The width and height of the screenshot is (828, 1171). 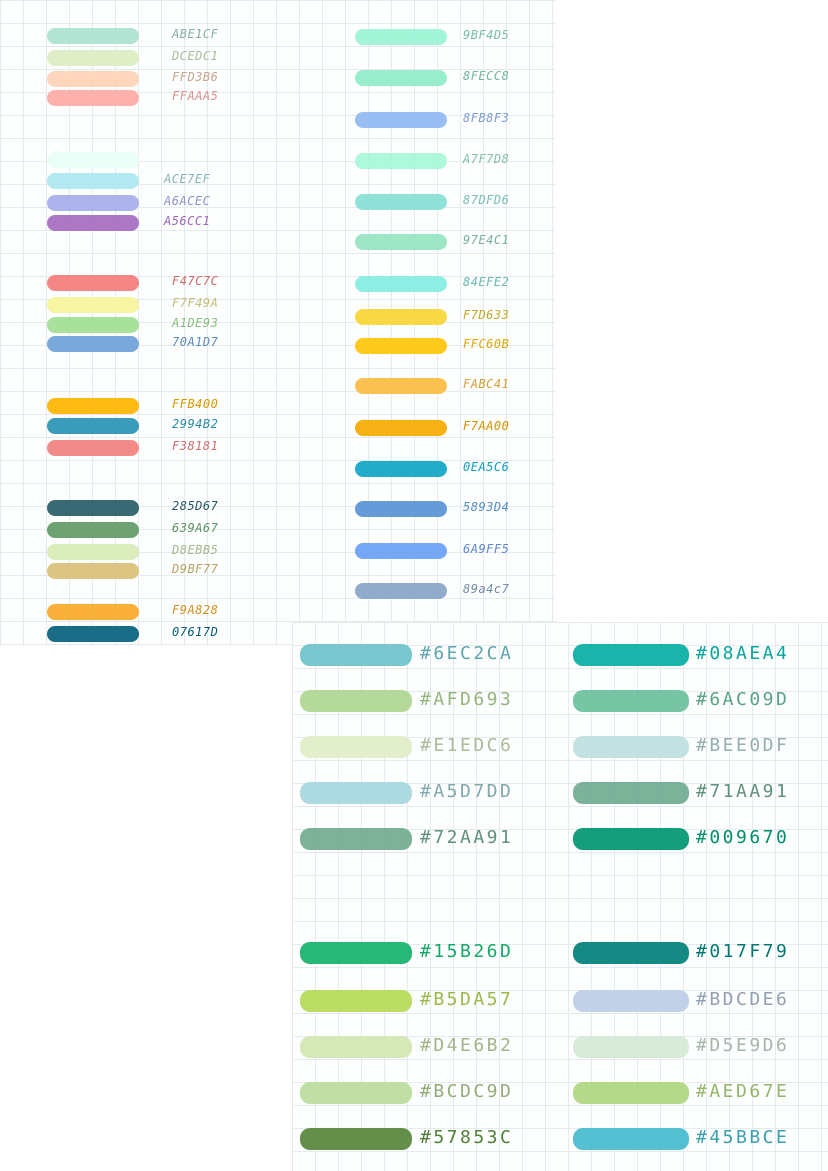 What do you see at coordinates (195, 528) in the screenshot?
I see `hex-code-label: 639A67` at bounding box center [195, 528].